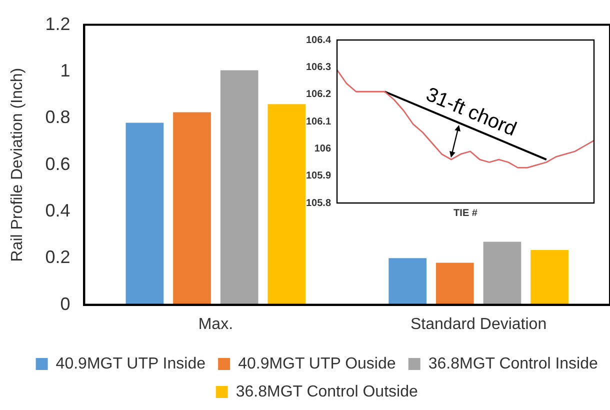 This screenshot has height=410, width=610. What do you see at coordinates (478, 324) in the screenshot?
I see `x-tick-label: Standard Deviation` at bounding box center [478, 324].